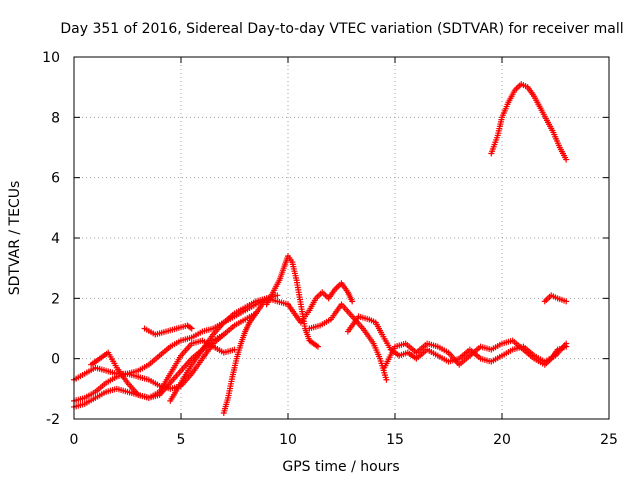  What do you see at coordinates (55, 118) in the screenshot?
I see `y-tick-label: 8` at bounding box center [55, 118].